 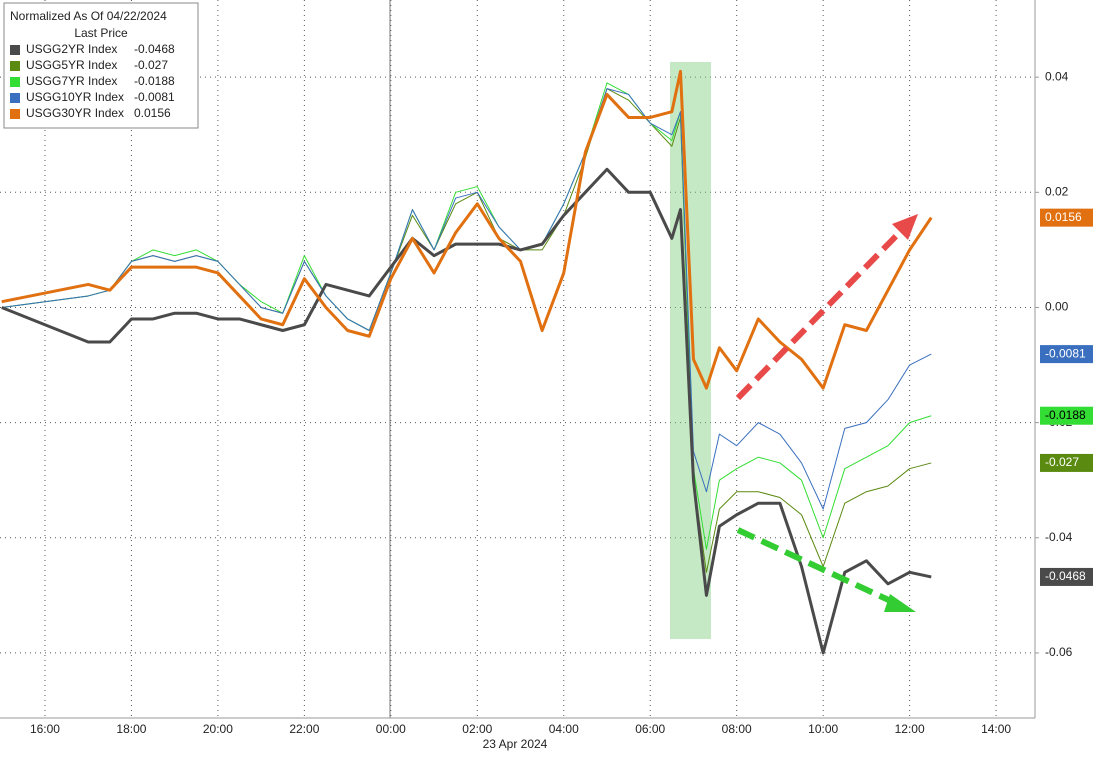 What do you see at coordinates (515, 744) in the screenshot?
I see `x-axis-title: 23 Apr 2024` at bounding box center [515, 744].